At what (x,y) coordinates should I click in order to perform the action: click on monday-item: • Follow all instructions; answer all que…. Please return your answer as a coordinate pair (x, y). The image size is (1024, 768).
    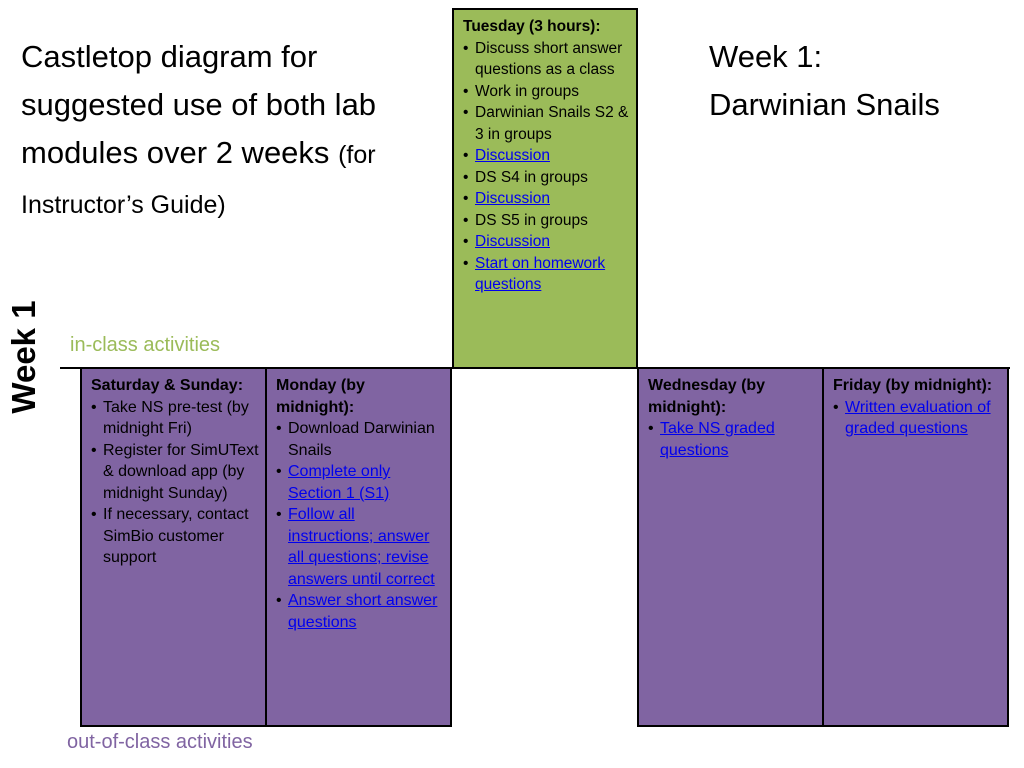
    Looking at the image, I should click on (360, 547).